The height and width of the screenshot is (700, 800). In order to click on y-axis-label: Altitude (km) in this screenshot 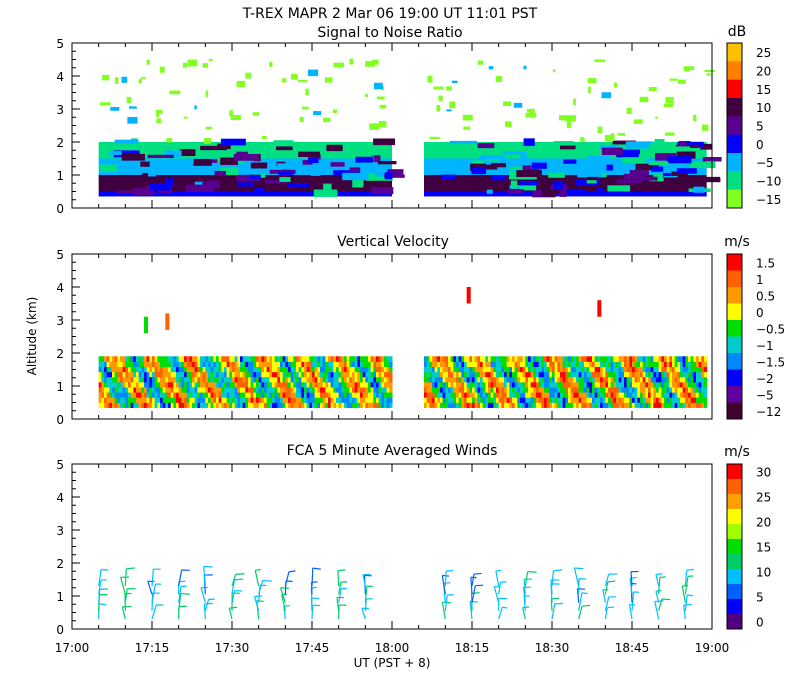, I will do `click(32, 336)`.